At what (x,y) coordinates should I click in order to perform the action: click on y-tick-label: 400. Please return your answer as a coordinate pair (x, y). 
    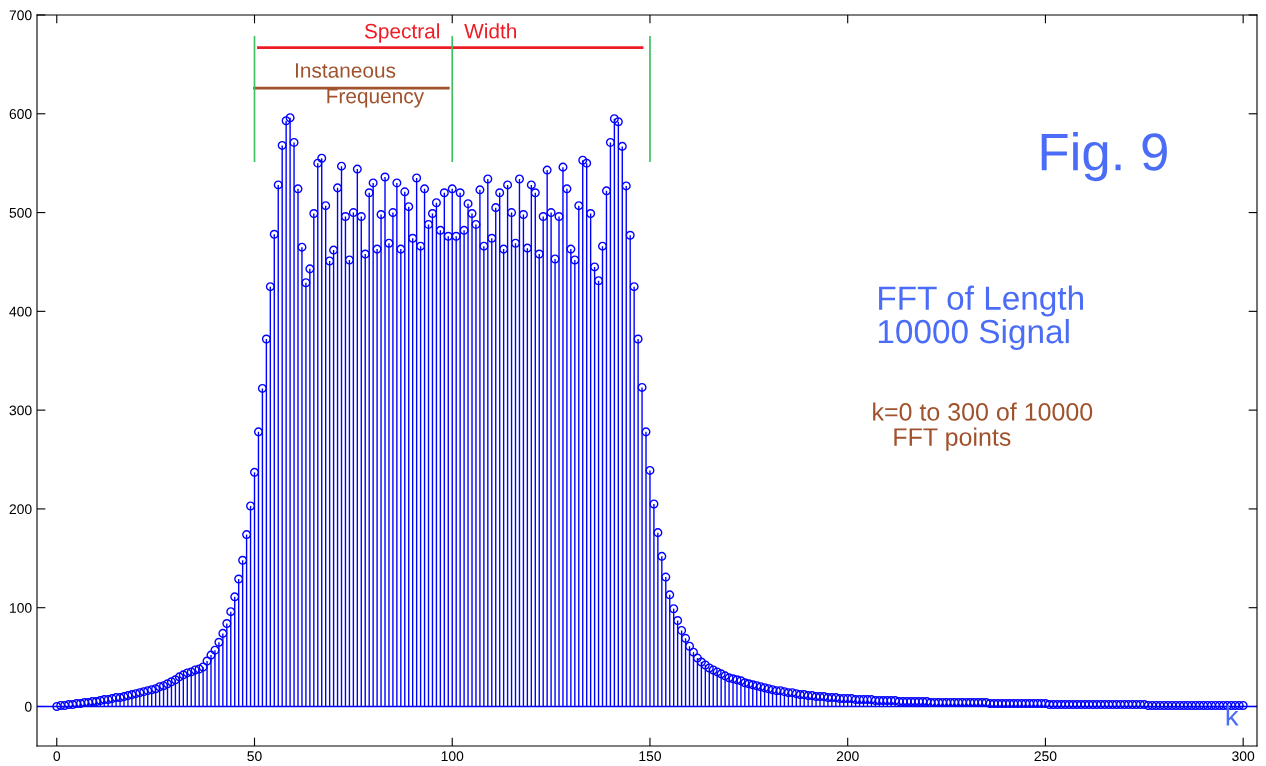
    Looking at the image, I should click on (20, 311).